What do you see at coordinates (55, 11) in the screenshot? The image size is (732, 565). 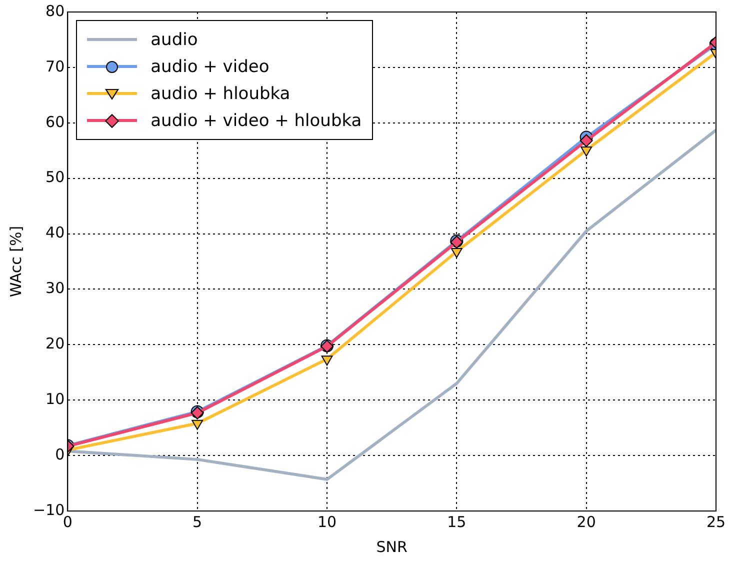 I see `y-tick-label: 80` at bounding box center [55, 11].